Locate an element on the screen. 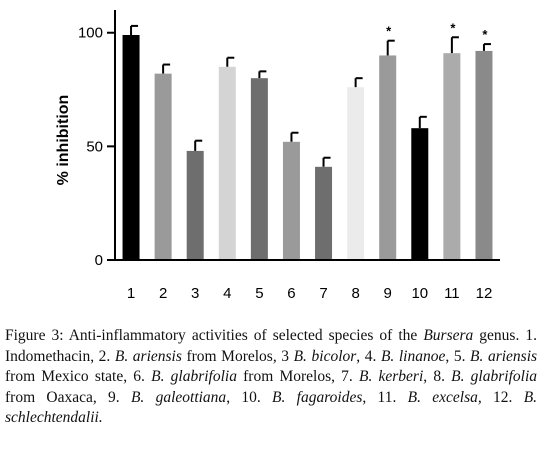 The image size is (542, 473). caption-part: , 11. is located at coordinates (385, 397).